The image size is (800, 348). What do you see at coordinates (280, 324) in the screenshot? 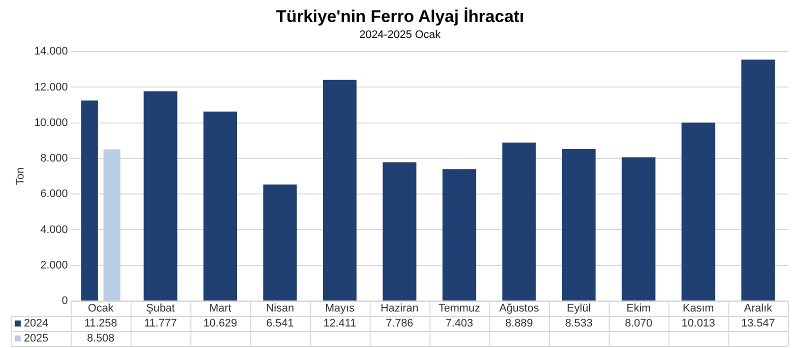
I see `data-label: 6.541` at bounding box center [280, 324].